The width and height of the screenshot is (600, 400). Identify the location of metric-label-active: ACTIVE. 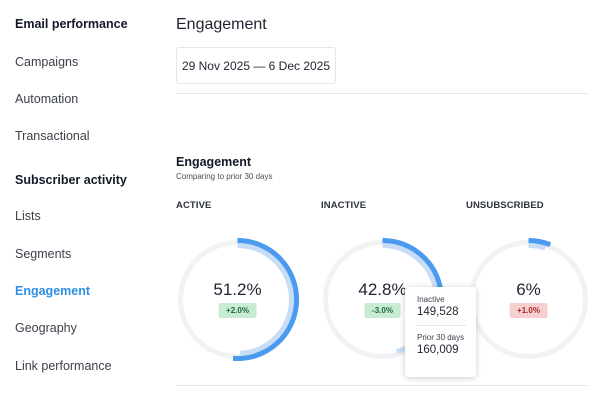
(194, 205).